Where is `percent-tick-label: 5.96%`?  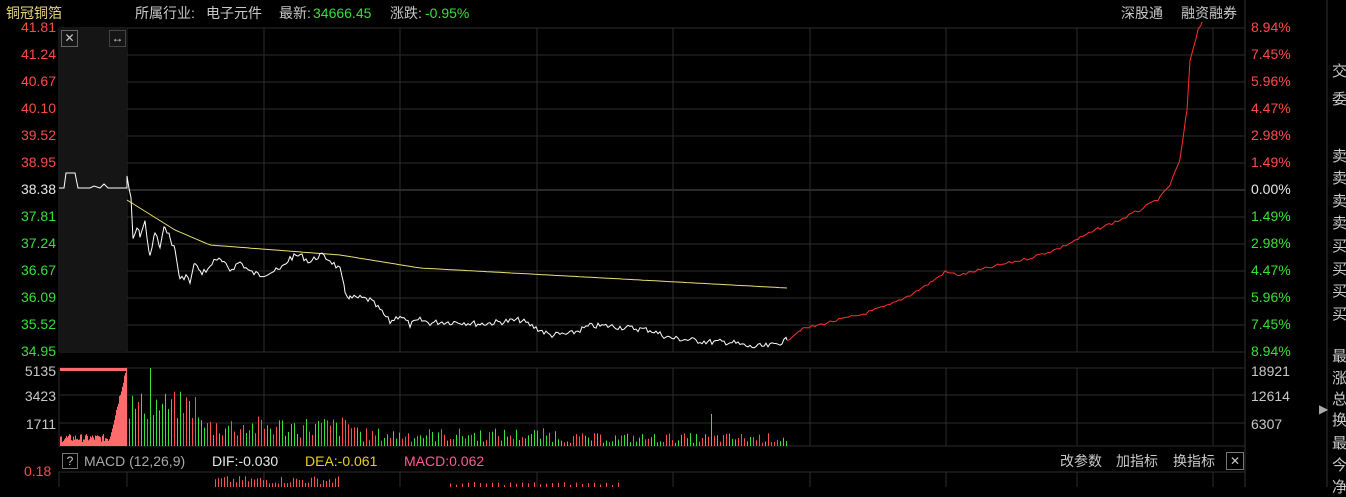
percent-tick-label: 5.96% is located at coordinates (1271, 297).